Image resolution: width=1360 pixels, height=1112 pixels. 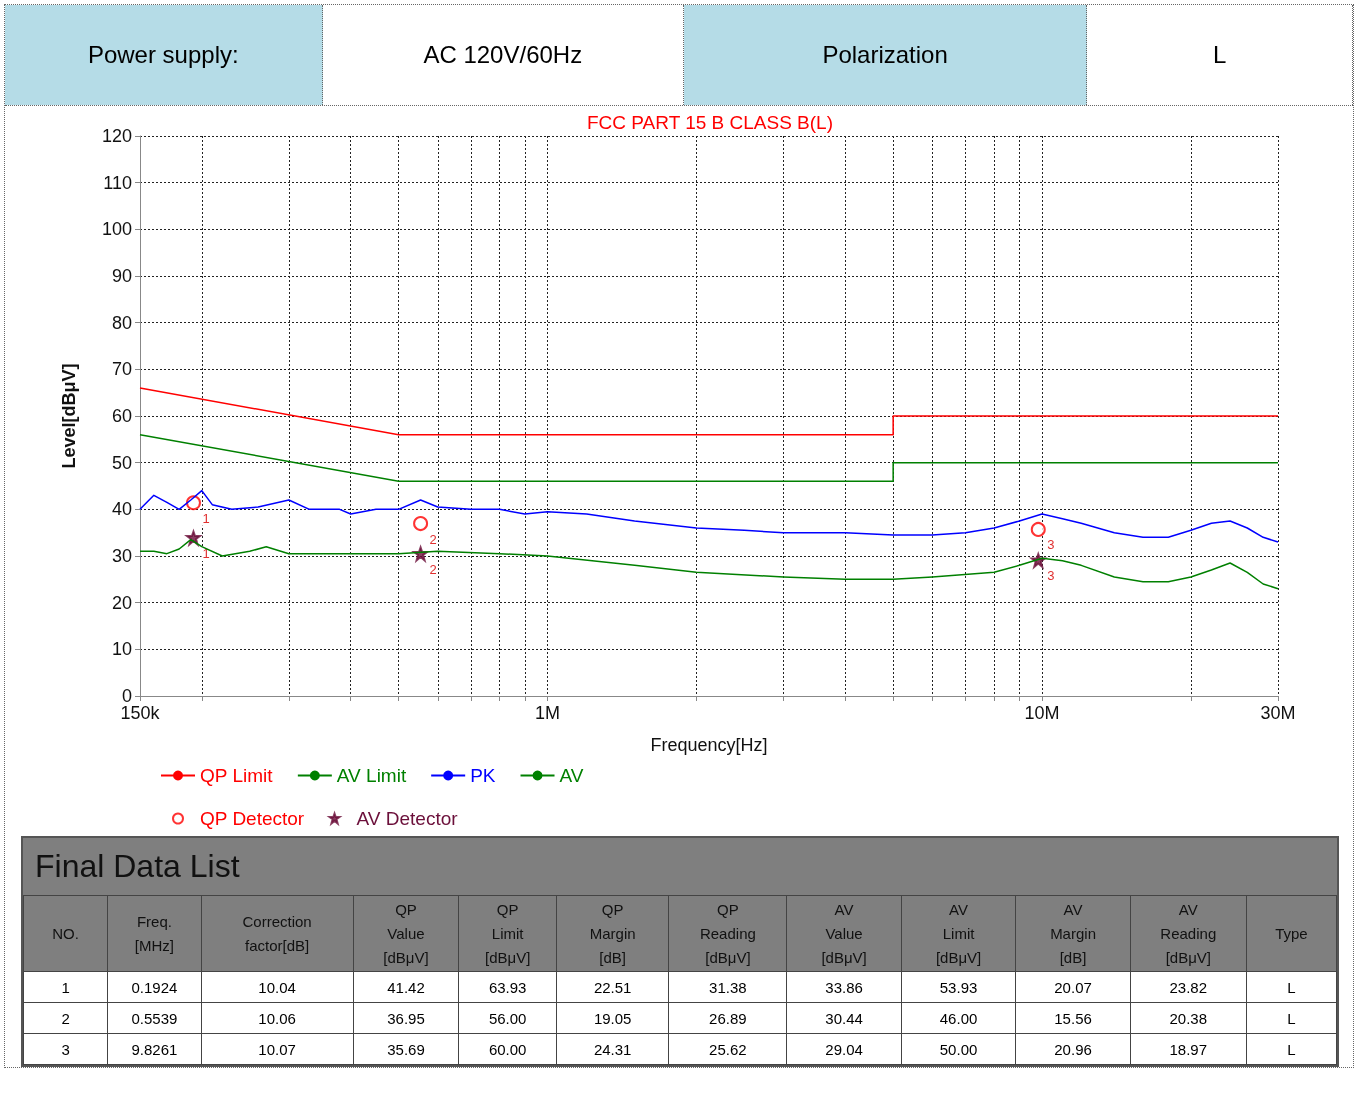 What do you see at coordinates (958, 987) in the screenshot?
I see `text: 53.93` at bounding box center [958, 987].